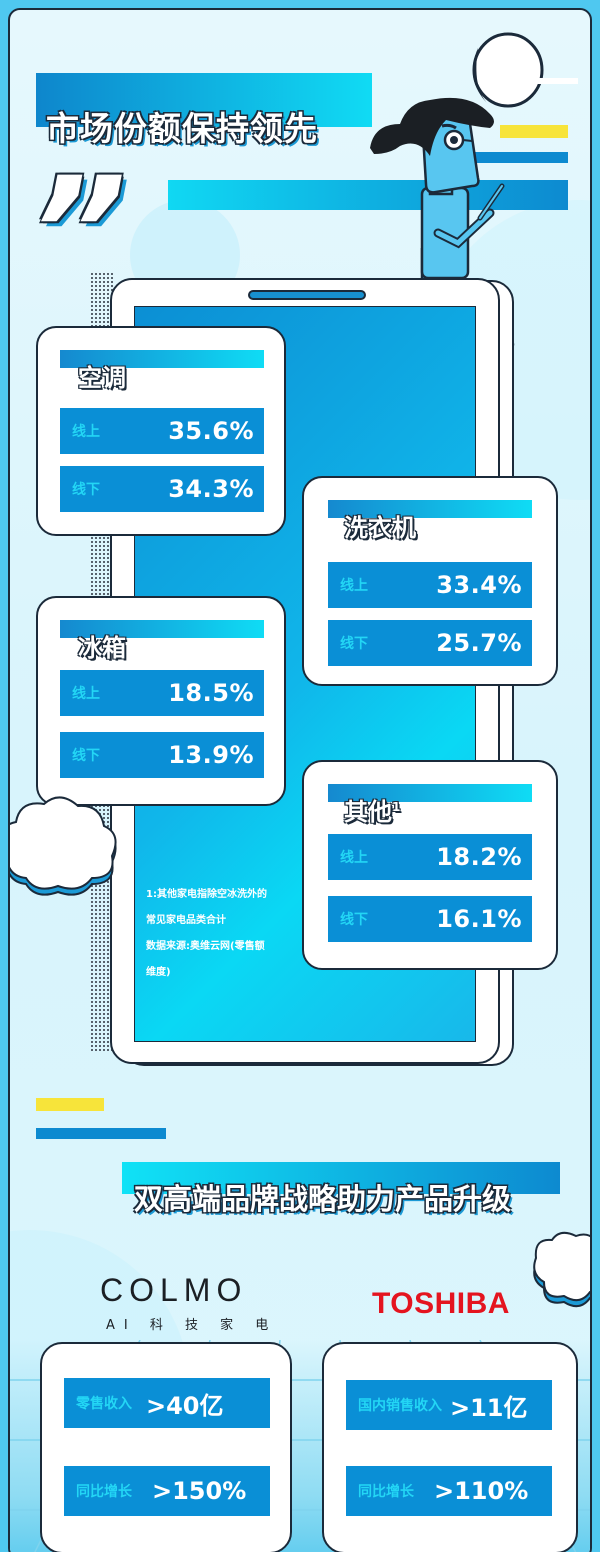 This screenshot has width=600, height=1552. Describe the element at coordinates (211, 489) in the screenshot. I see `row-value: 34.3%` at that location.